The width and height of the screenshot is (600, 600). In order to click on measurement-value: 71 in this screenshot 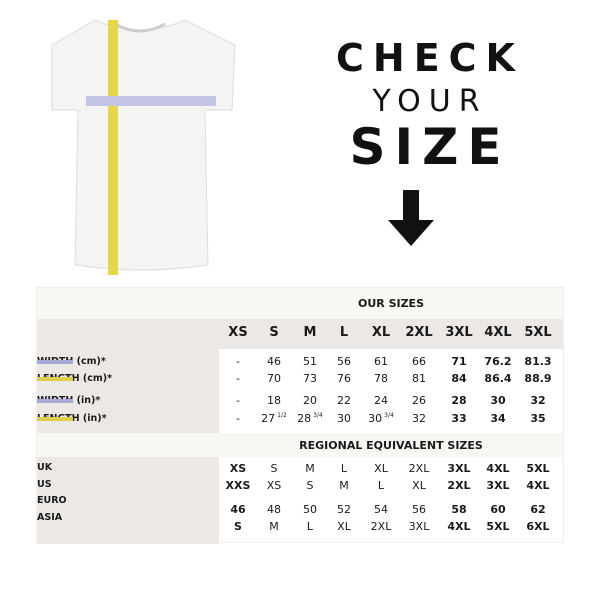, I will do `click(458, 361)`.